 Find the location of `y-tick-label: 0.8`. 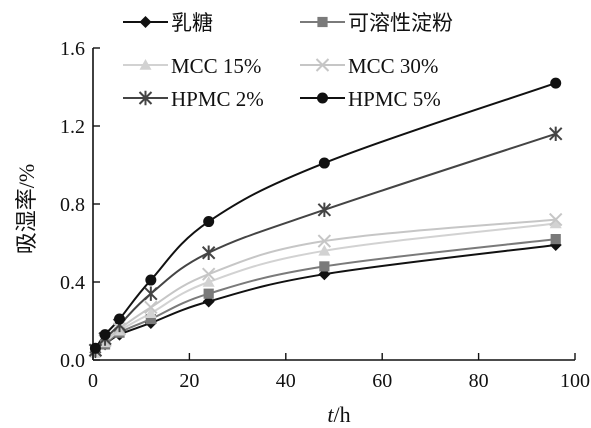

y-tick-label: 0.8 is located at coordinates (72, 205).